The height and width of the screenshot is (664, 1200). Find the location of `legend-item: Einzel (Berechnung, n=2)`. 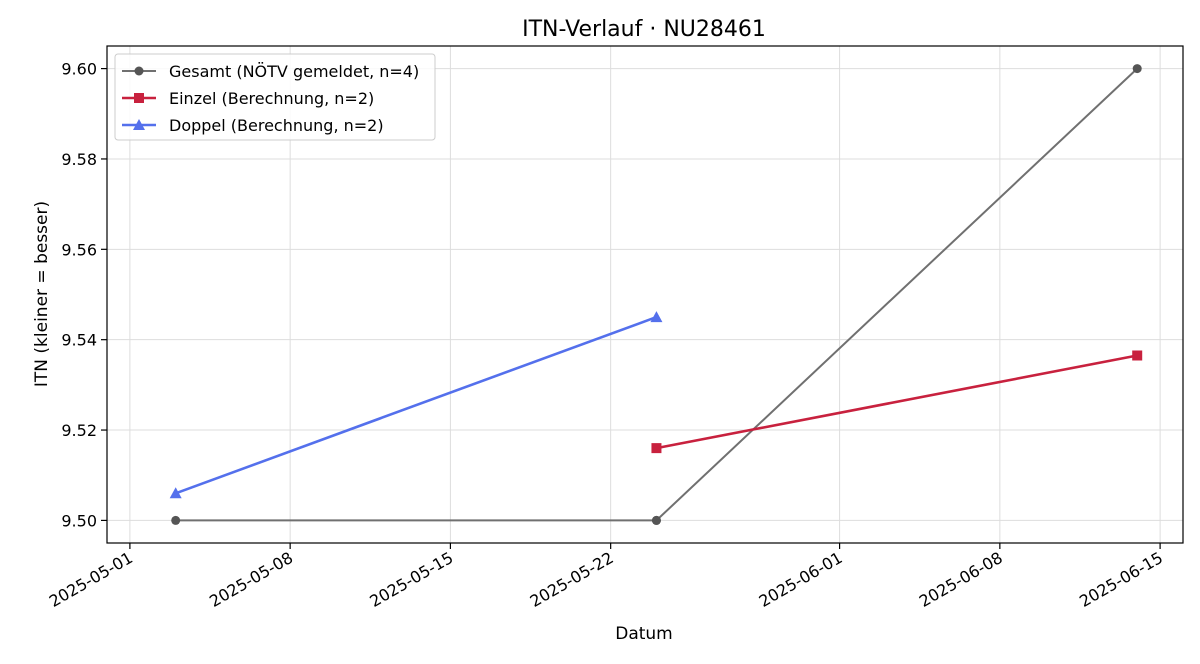

legend-item: Einzel (Berechnung, n=2) is located at coordinates (248, 98).